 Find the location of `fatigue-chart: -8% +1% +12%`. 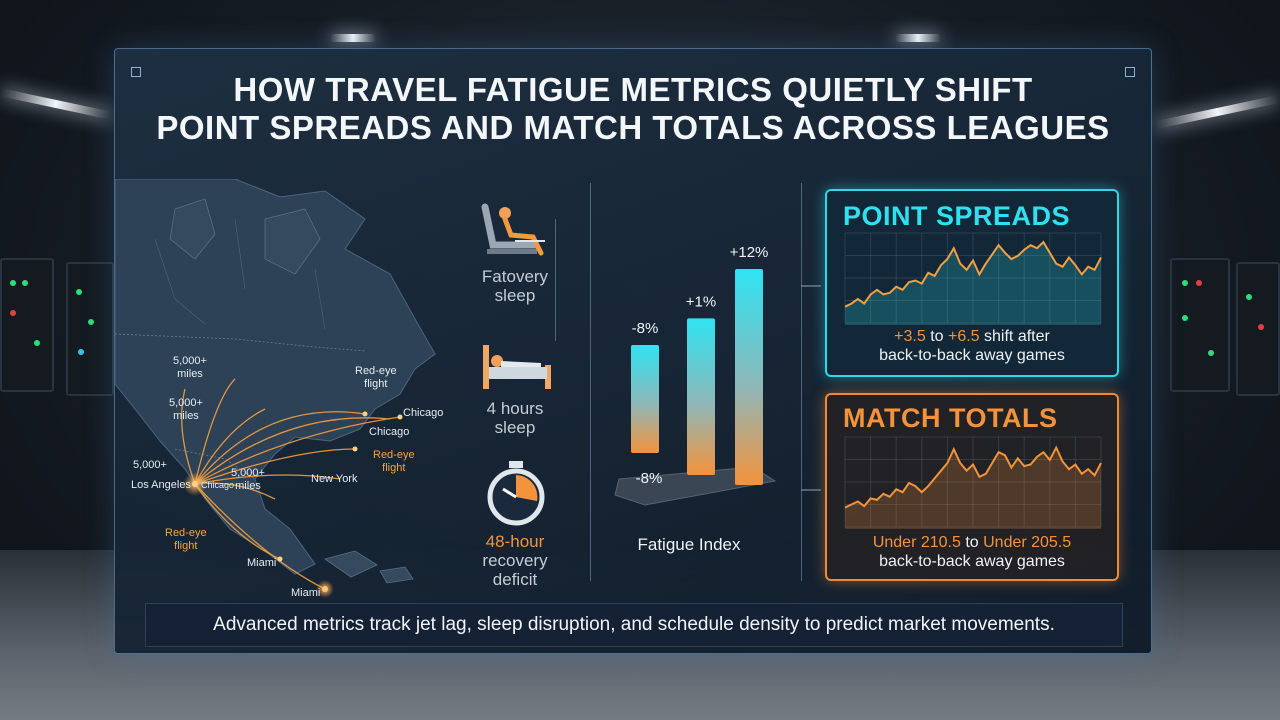

fatigue-chart: -8% +1% +12% is located at coordinates (695, 394).